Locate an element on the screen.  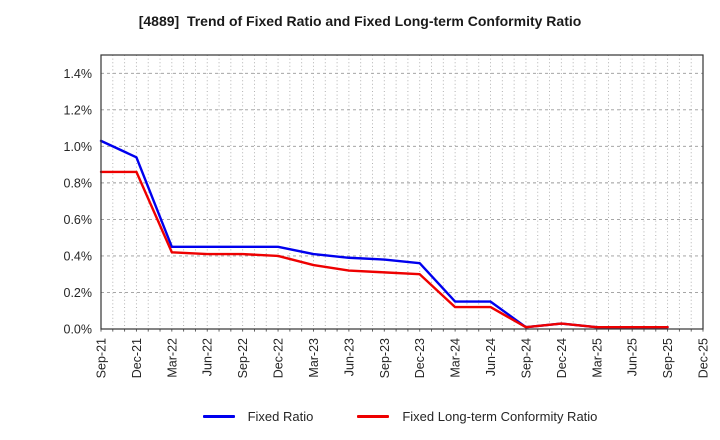
y-tick-label: 0.8% is located at coordinates (78, 183).